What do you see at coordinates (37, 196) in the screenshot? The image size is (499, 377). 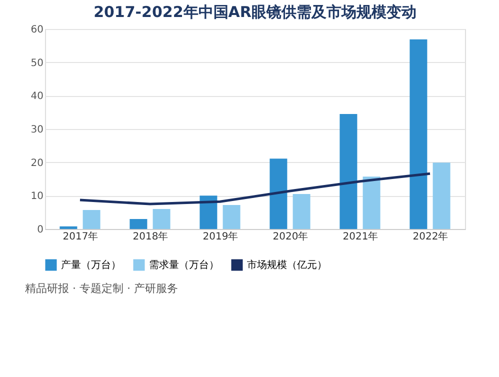 I see `y-tick-label: 10` at bounding box center [37, 196].